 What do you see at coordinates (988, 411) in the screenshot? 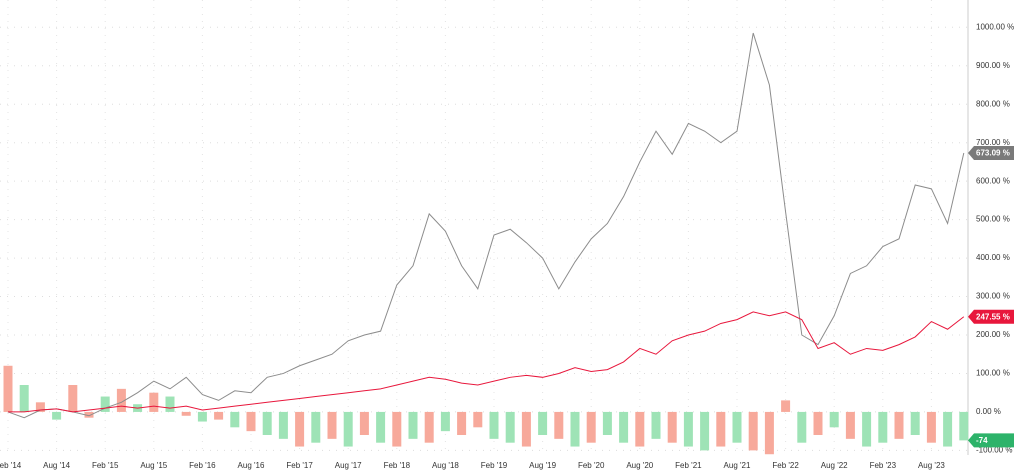
I see `y-tick-label: 0.00 %` at bounding box center [988, 411].